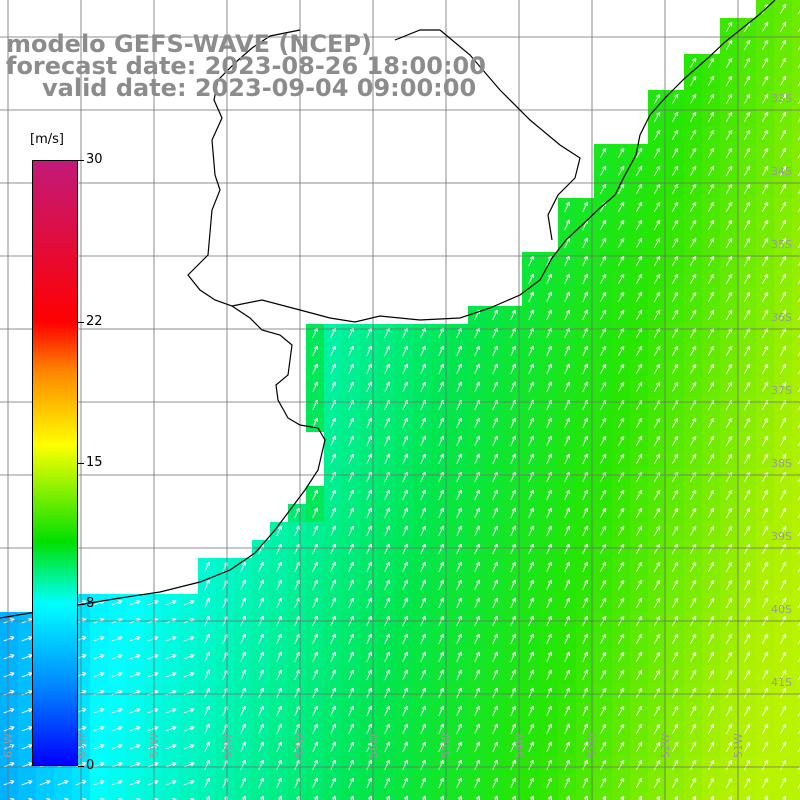 The height and width of the screenshot is (800, 800). I want to click on colorbar-tick-label: 0, so click(90, 765).